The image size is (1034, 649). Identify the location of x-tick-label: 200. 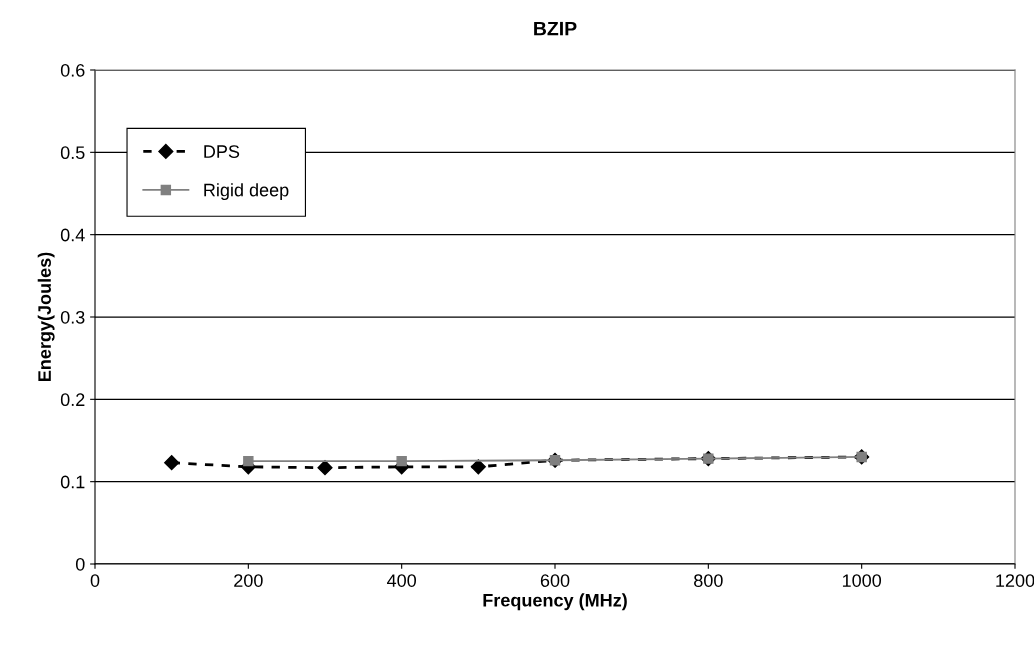
(248, 580).